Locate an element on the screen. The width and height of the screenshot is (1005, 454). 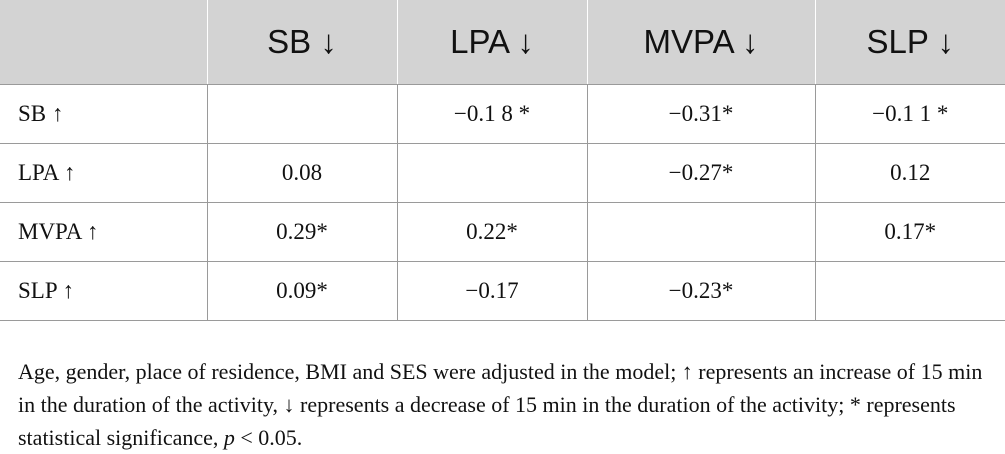
row-label-mvpa: MVPA ↑ is located at coordinates (104, 232).